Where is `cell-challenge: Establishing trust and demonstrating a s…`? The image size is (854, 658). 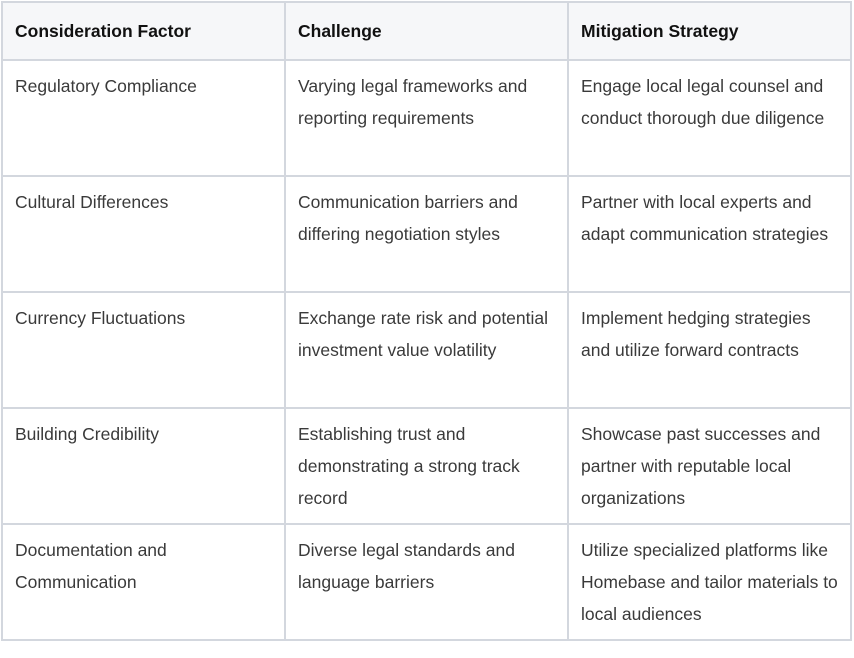 cell-challenge: Establishing trust and demonstrating a s… is located at coordinates (426, 466).